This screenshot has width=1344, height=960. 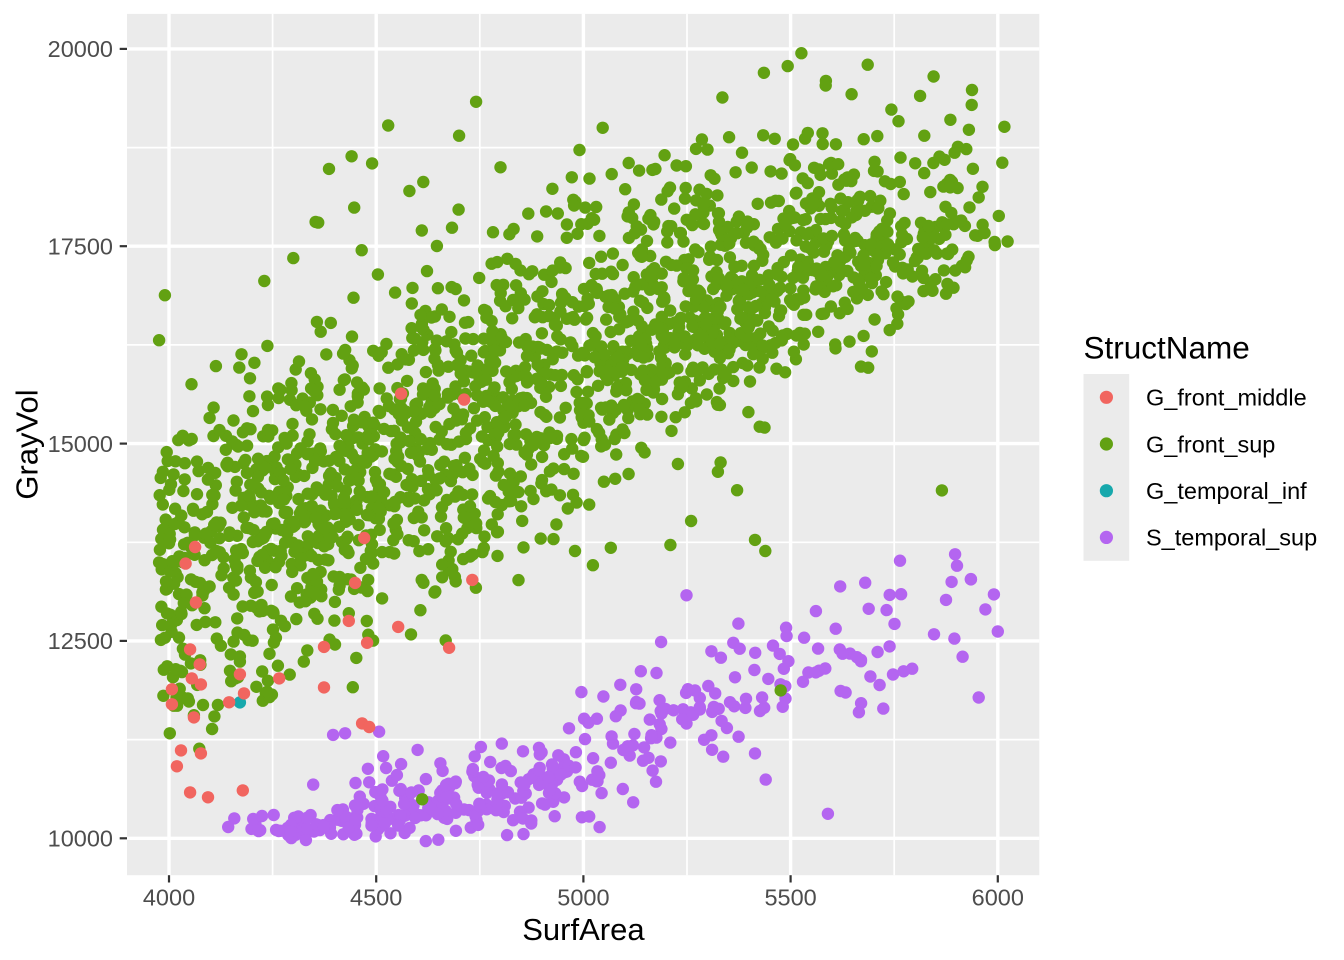 I want to click on svg-text: G_front_middle, so click(x=1226, y=398).